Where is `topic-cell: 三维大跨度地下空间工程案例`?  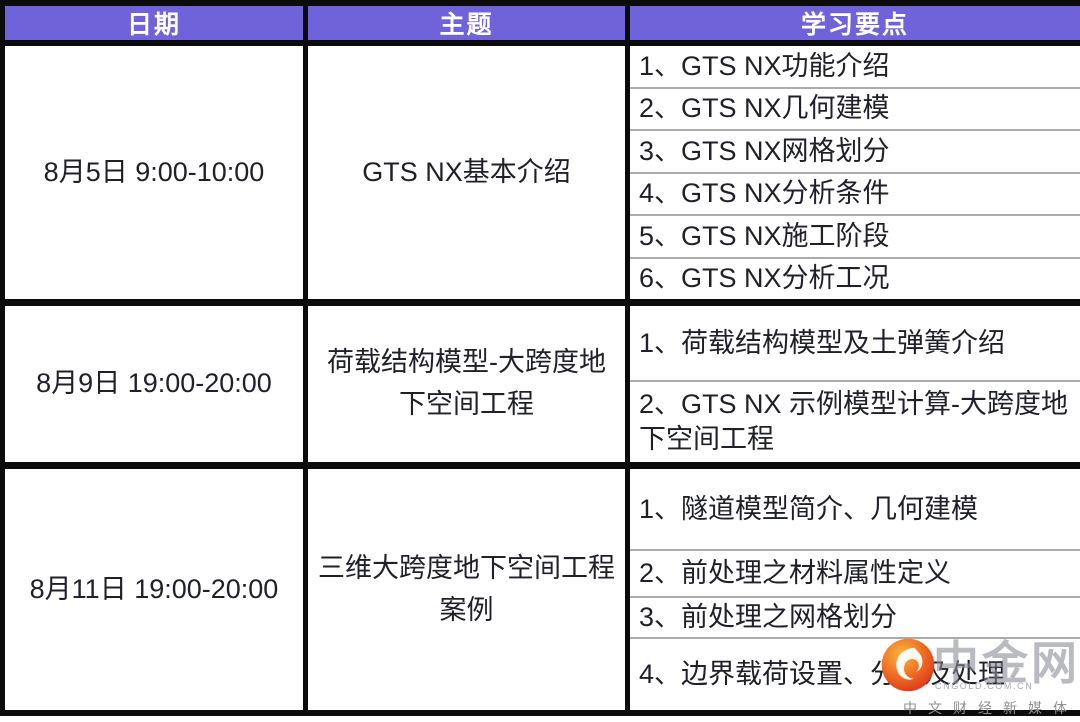 topic-cell: 三维大跨度地下空间工程案例 is located at coordinates (469, 589).